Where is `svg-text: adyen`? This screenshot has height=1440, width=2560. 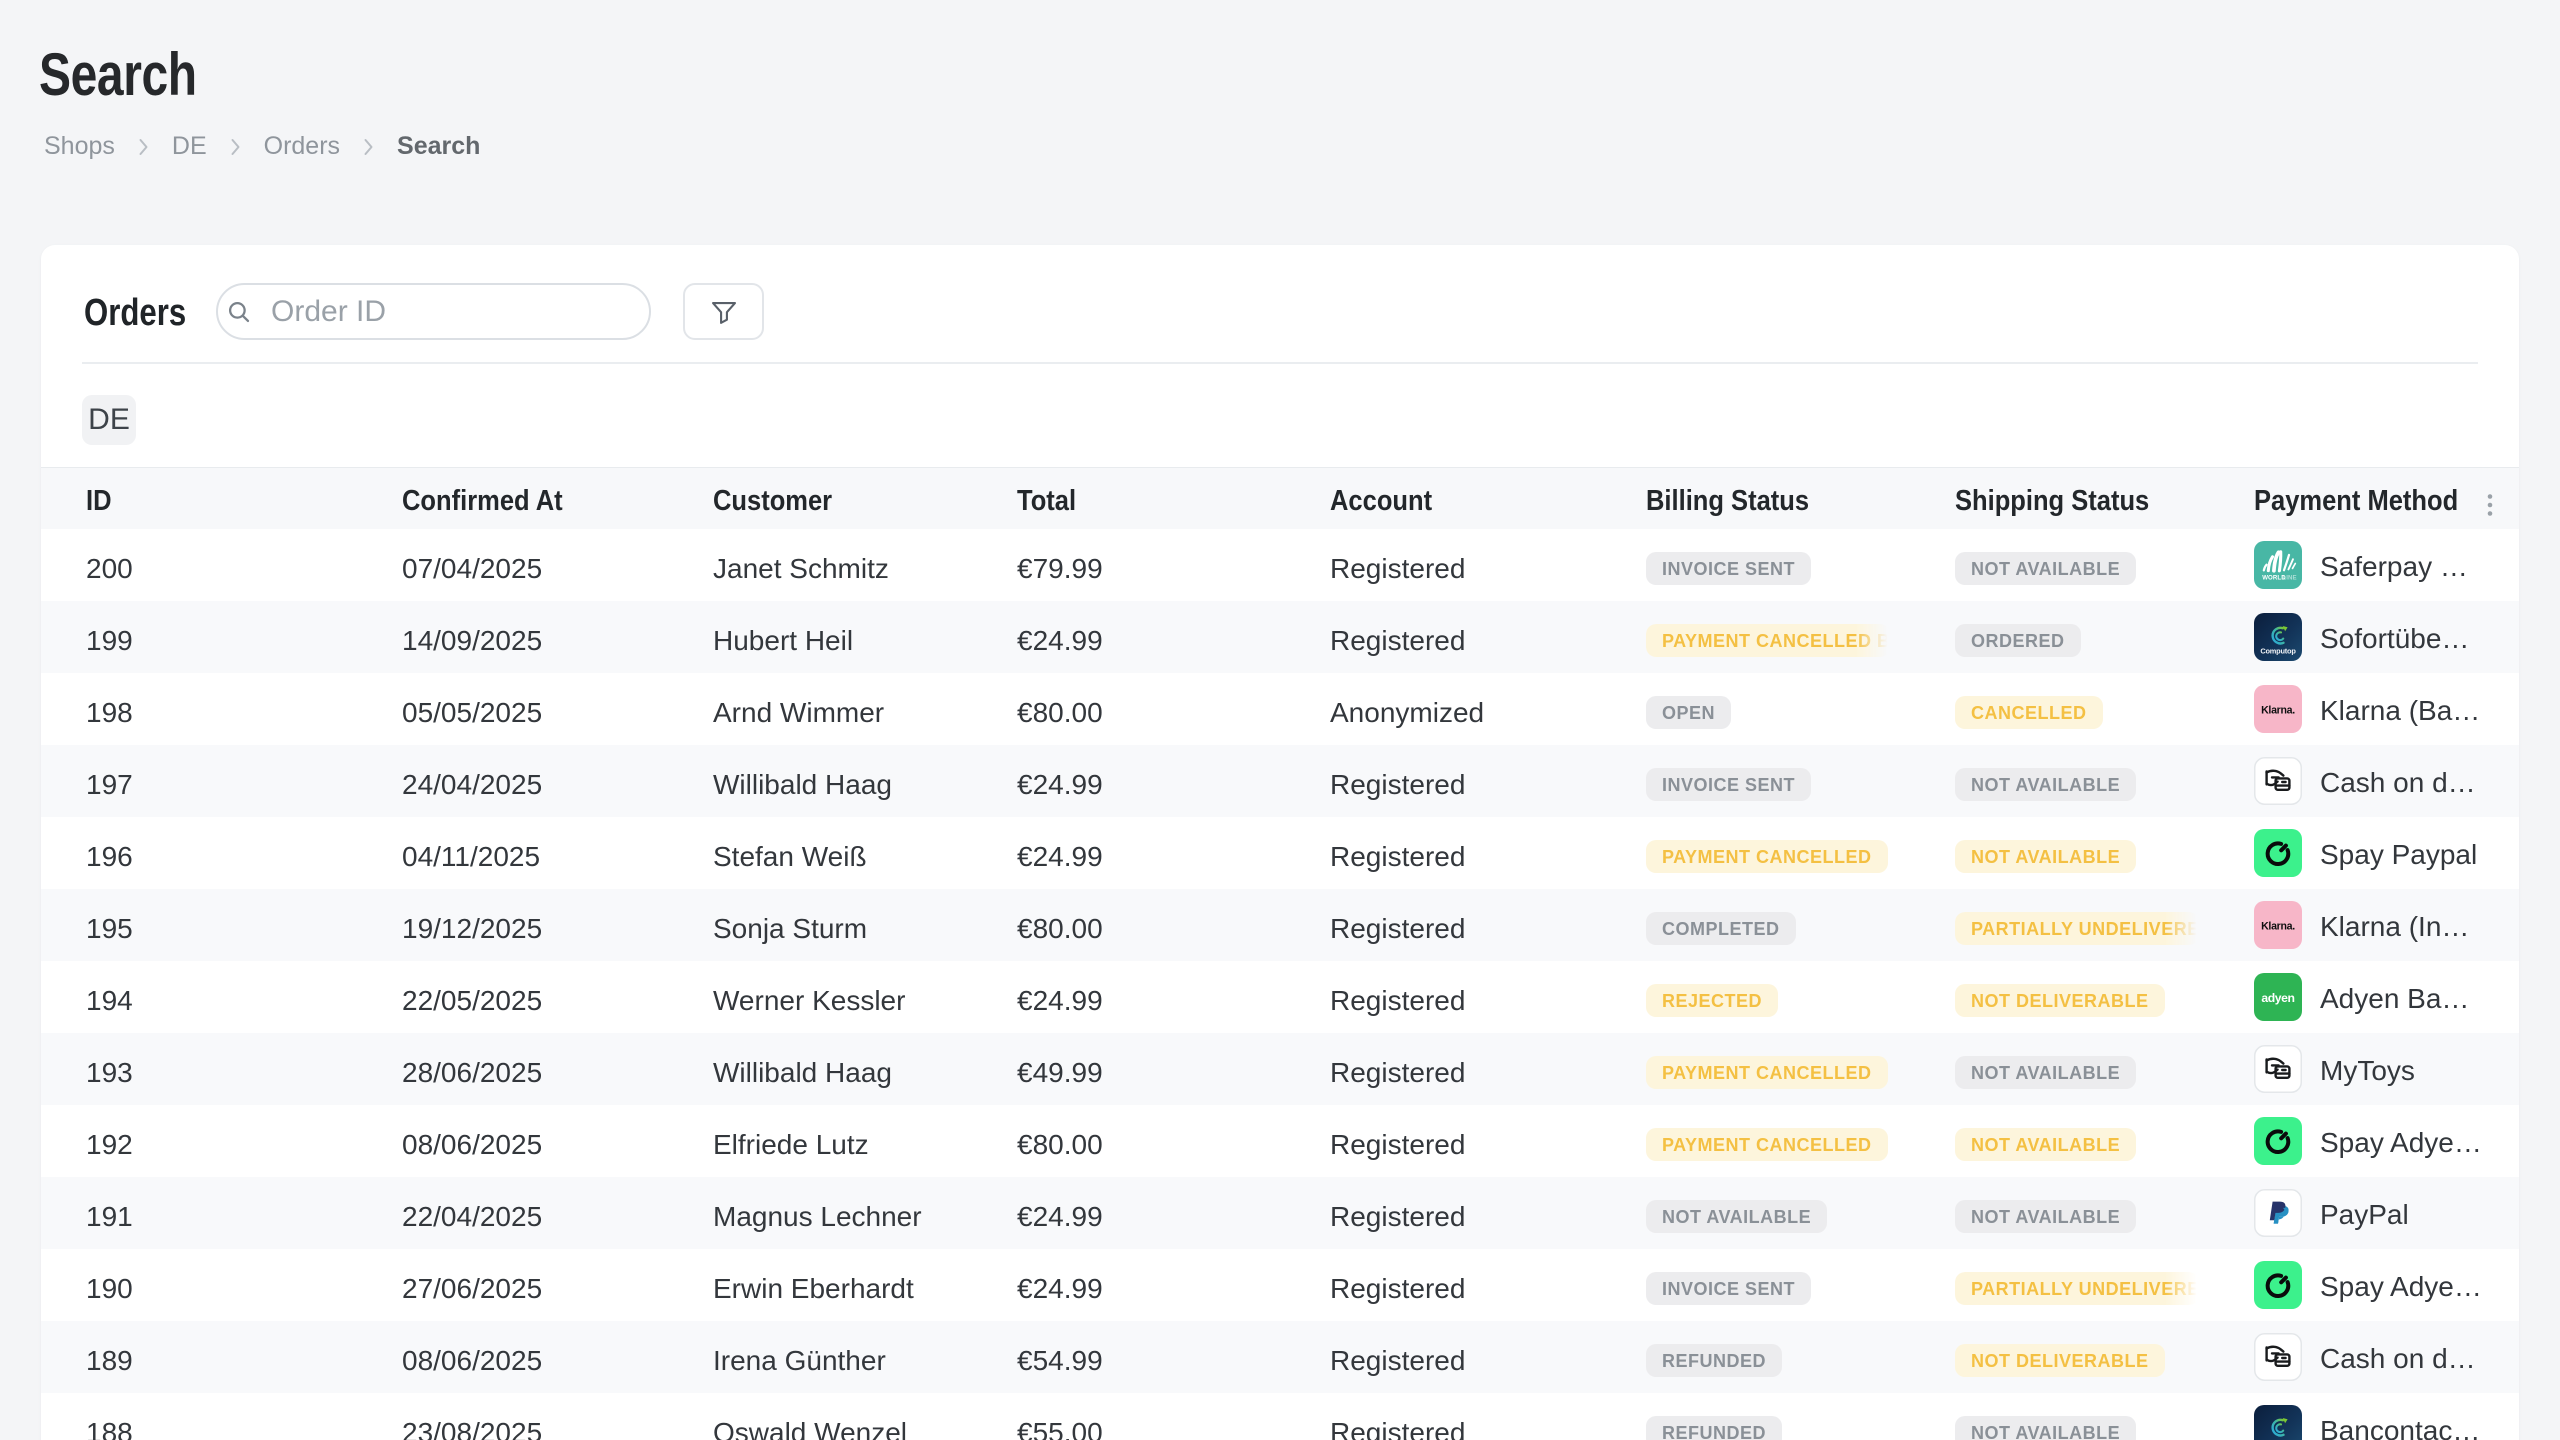
svg-text: adyen is located at coordinates (2277, 998).